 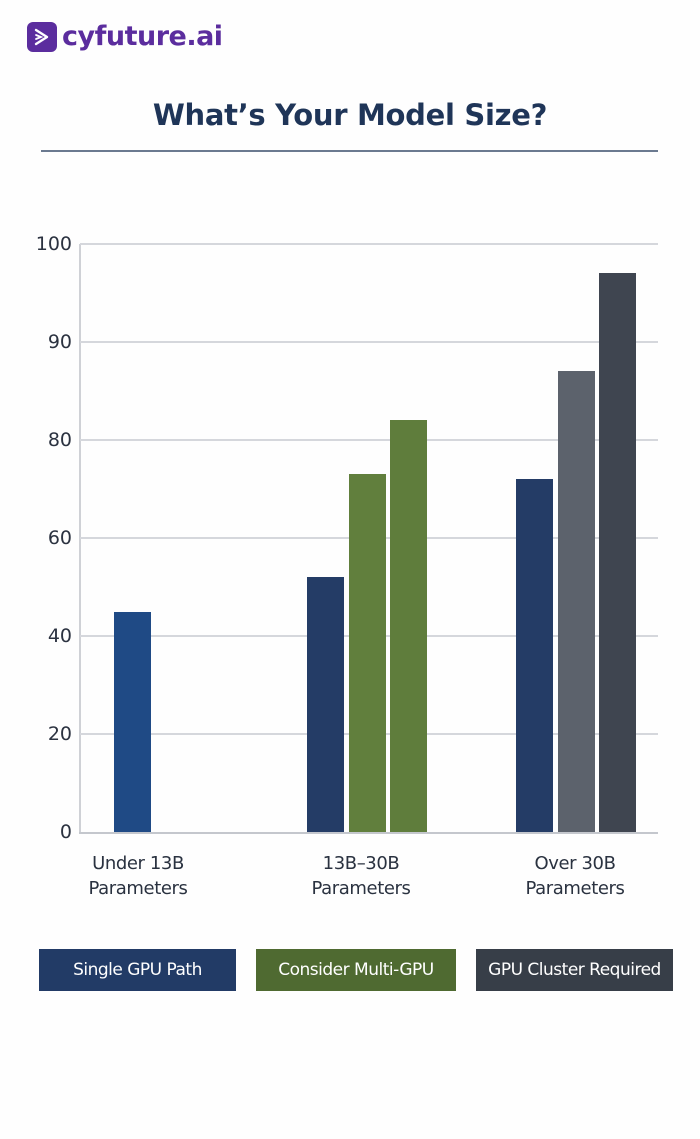 I want to click on title-divider, so click(x=349, y=151).